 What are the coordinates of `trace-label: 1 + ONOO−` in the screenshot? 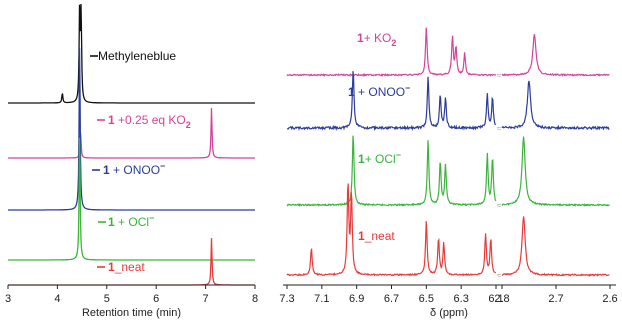 It's located at (134, 169).